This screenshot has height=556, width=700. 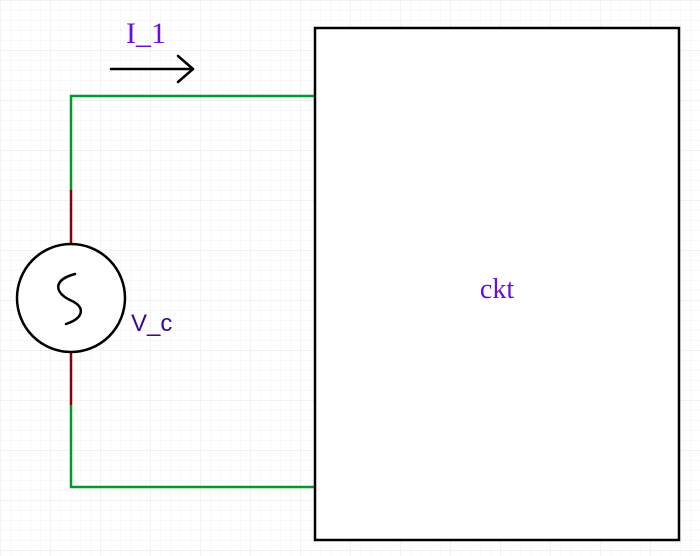 I want to click on source-label: V_c, so click(x=151, y=323).